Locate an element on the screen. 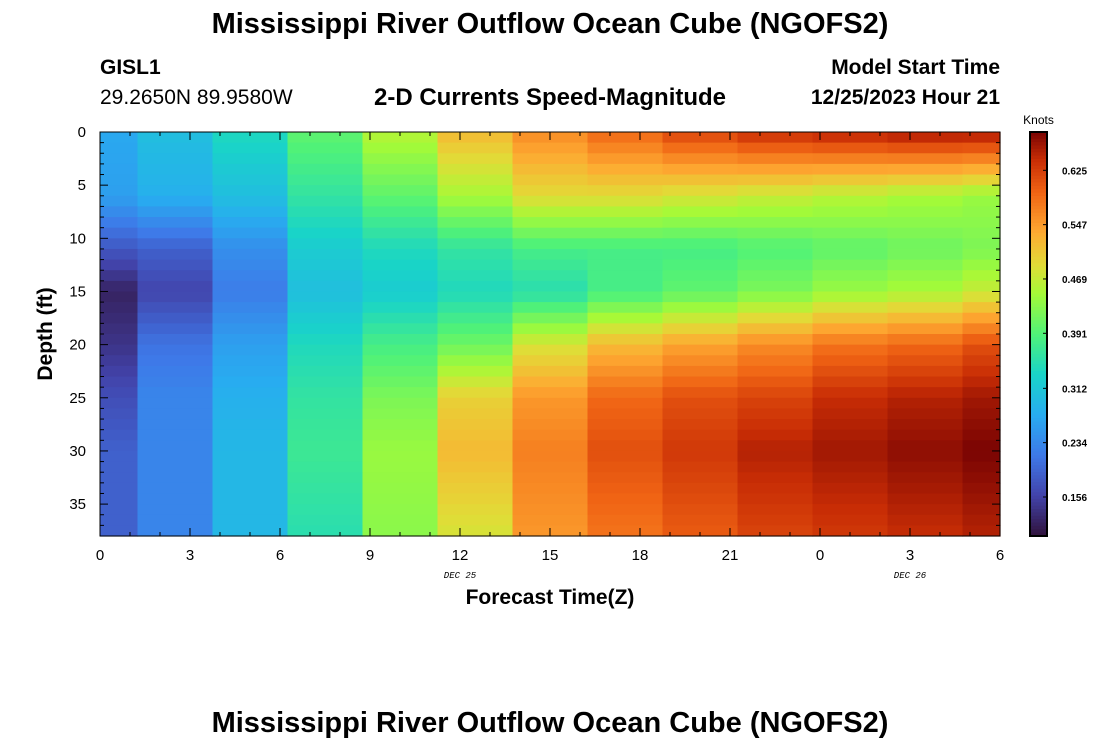 The image size is (1100, 750). y-tick-label: 0 is located at coordinates (82, 132).